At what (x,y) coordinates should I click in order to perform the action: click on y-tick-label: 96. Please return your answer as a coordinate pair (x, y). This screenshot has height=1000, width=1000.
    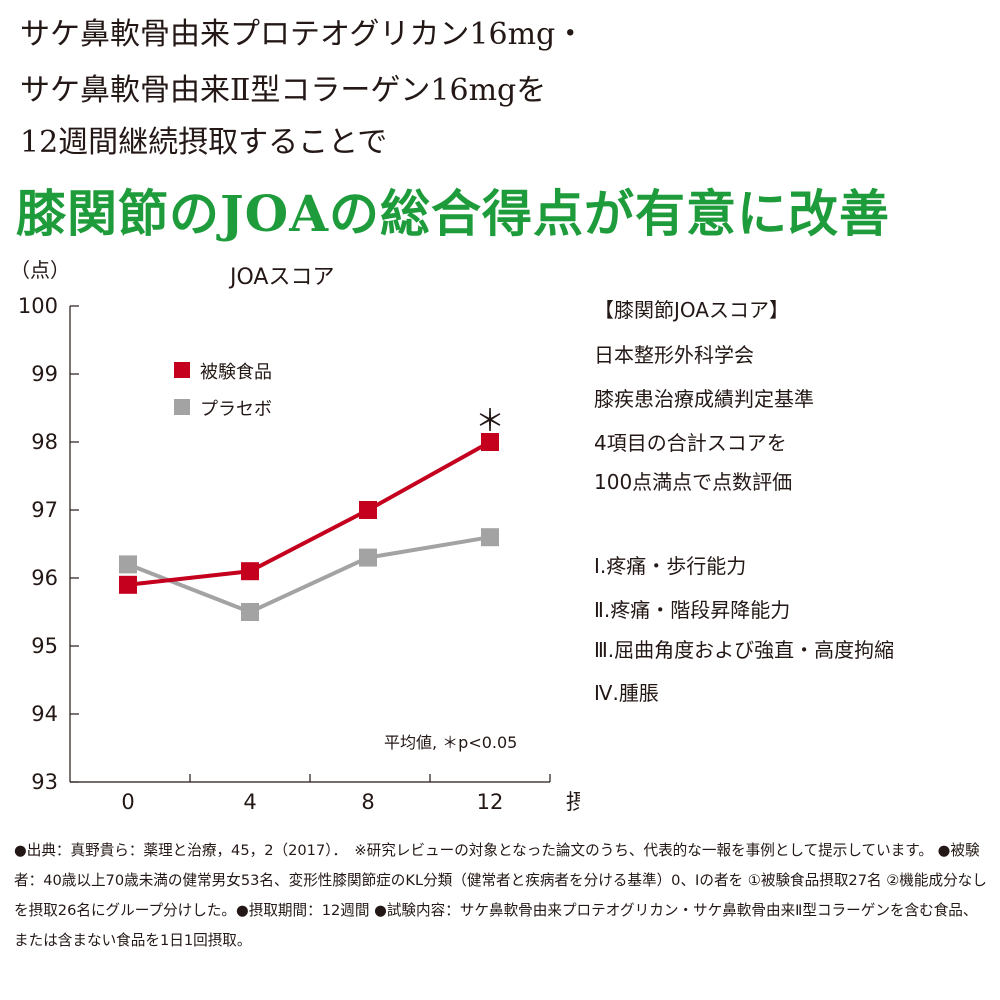
    Looking at the image, I should click on (44, 578).